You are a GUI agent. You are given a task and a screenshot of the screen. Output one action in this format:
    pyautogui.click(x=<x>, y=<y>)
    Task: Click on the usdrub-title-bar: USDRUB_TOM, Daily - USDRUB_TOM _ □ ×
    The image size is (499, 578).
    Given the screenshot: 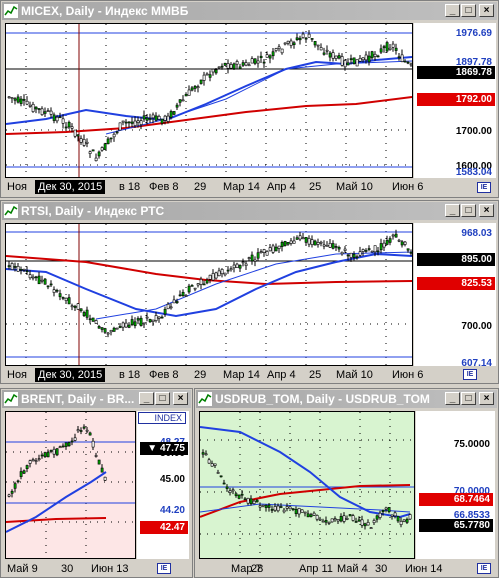 What is the action you would take?
    pyautogui.click(x=346, y=399)
    